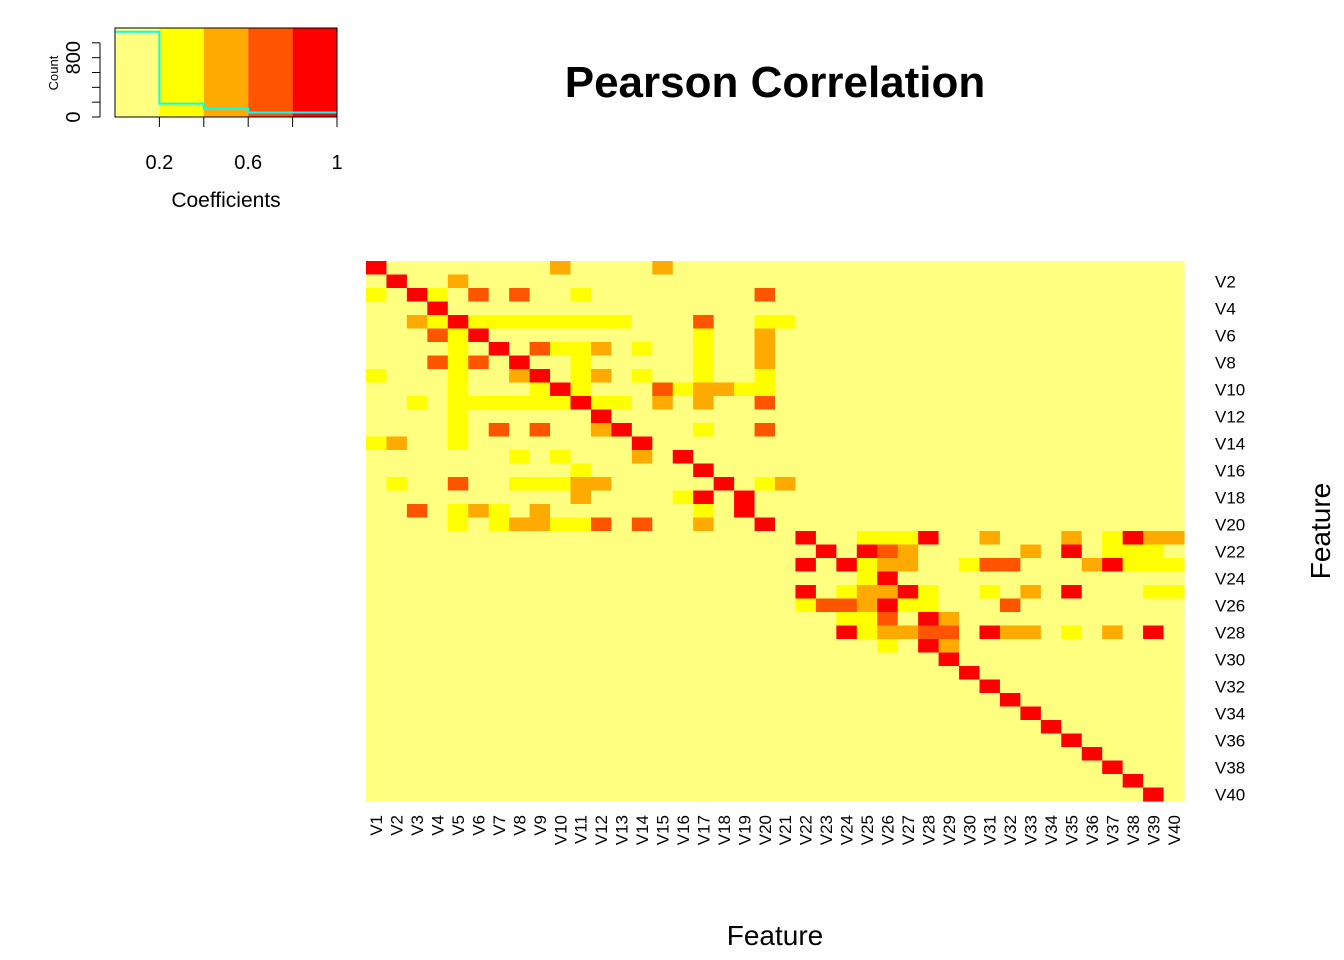 The image size is (1344, 960). What do you see at coordinates (314, 72) in the screenshot?
I see `color-key-bin` at bounding box center [314, 72].